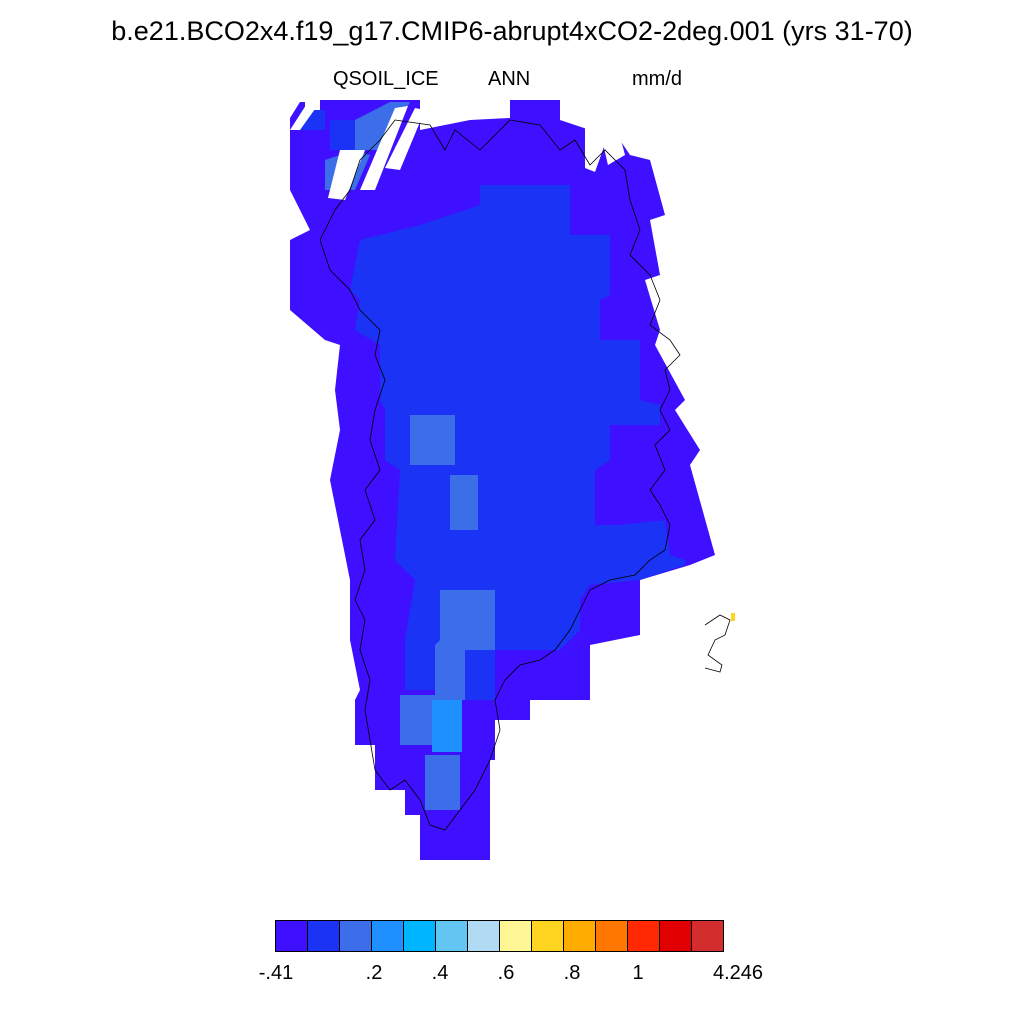  What do you see at coordinates (738, 973) in the screenshot?
I see `colorbar-tick-label: 4.246` at bounding box center [738, 973].